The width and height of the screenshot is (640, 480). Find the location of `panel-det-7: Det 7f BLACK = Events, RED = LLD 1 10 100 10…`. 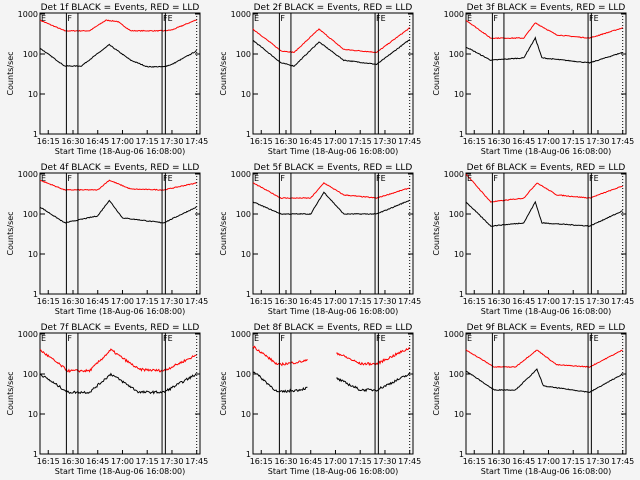

panel-det-7: Det 7f BLACK = Events, RED = LLD 1 10 100 10… is located at coordinates (107, 399).